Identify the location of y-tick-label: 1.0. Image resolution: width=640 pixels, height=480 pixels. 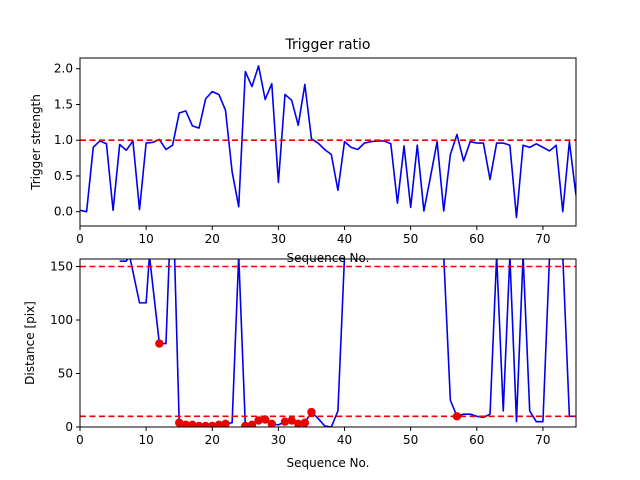
(63, 140).